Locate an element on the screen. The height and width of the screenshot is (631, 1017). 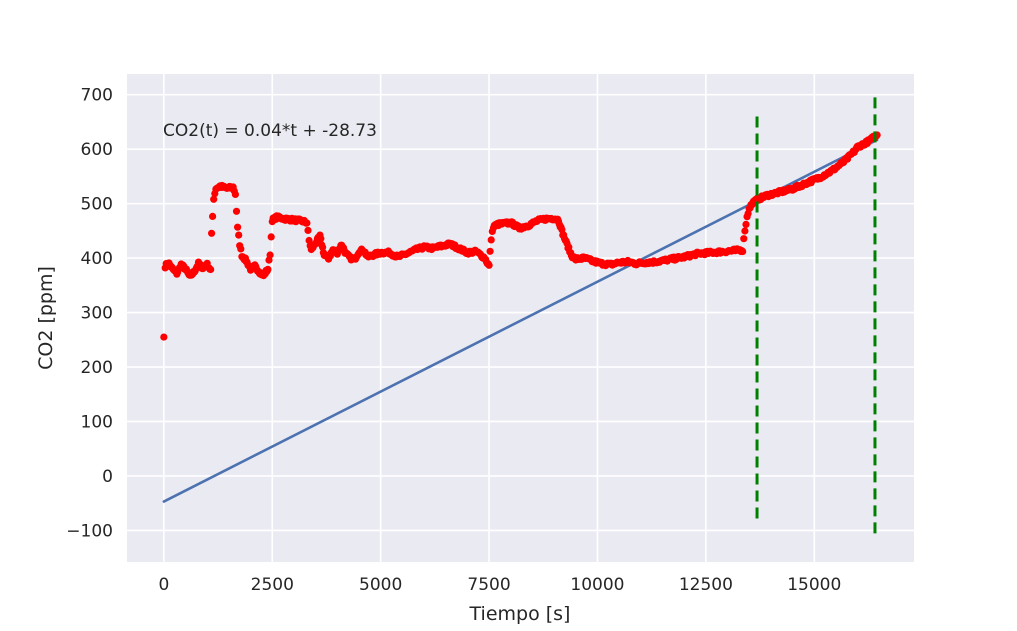
x-tick-label: 0 is located at coordinates (163, 585).